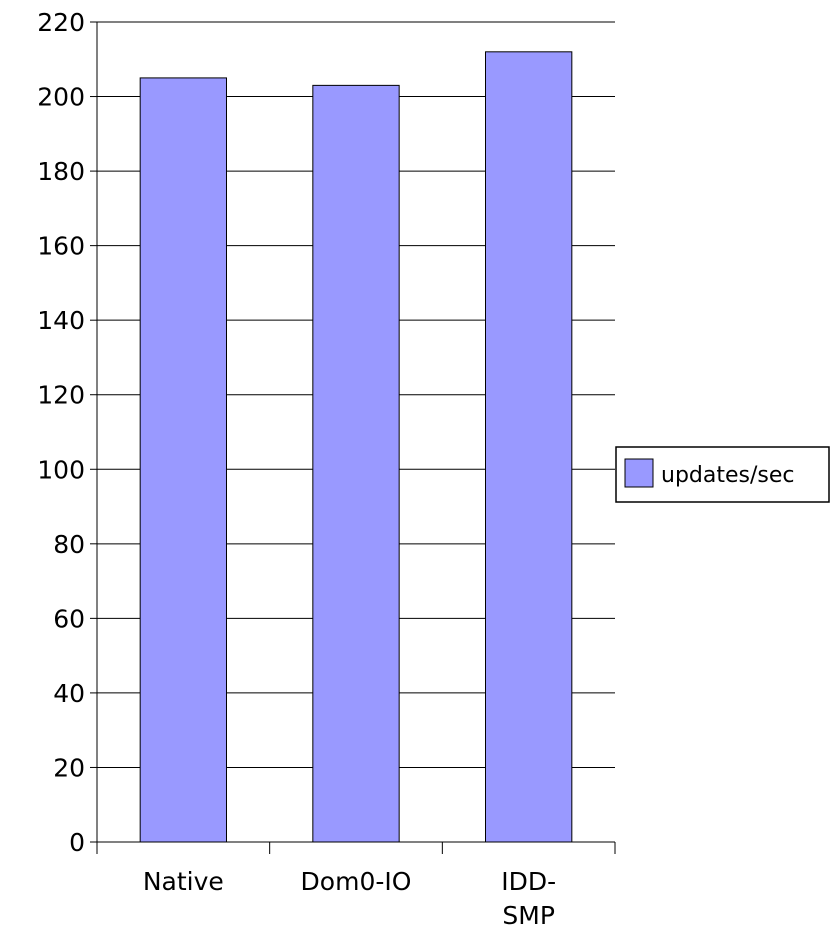 Image resolution: width=831 pixels, height=932 pixels. Describe the element at coordinates (61, 469) in the screenshot. I see `y-tick-label: 100` at that location.